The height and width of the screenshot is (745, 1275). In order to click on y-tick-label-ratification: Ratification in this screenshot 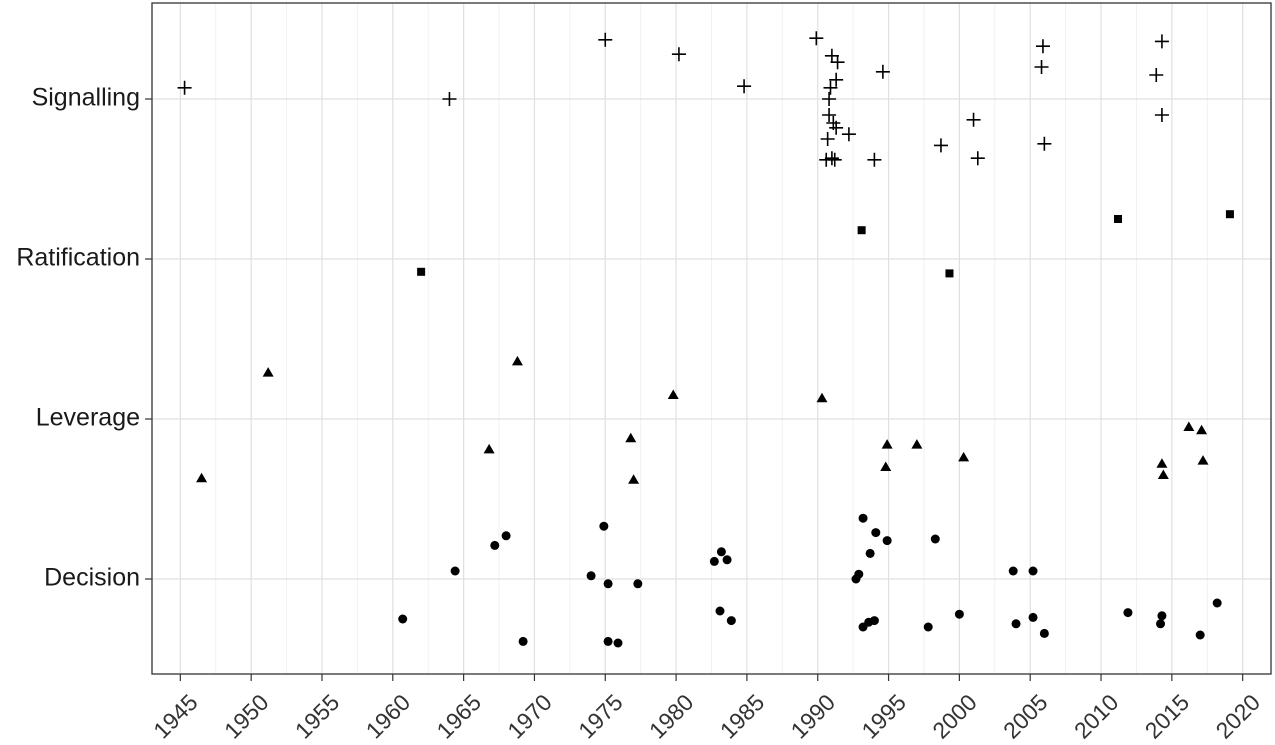, I will do `click(78, 258)`.